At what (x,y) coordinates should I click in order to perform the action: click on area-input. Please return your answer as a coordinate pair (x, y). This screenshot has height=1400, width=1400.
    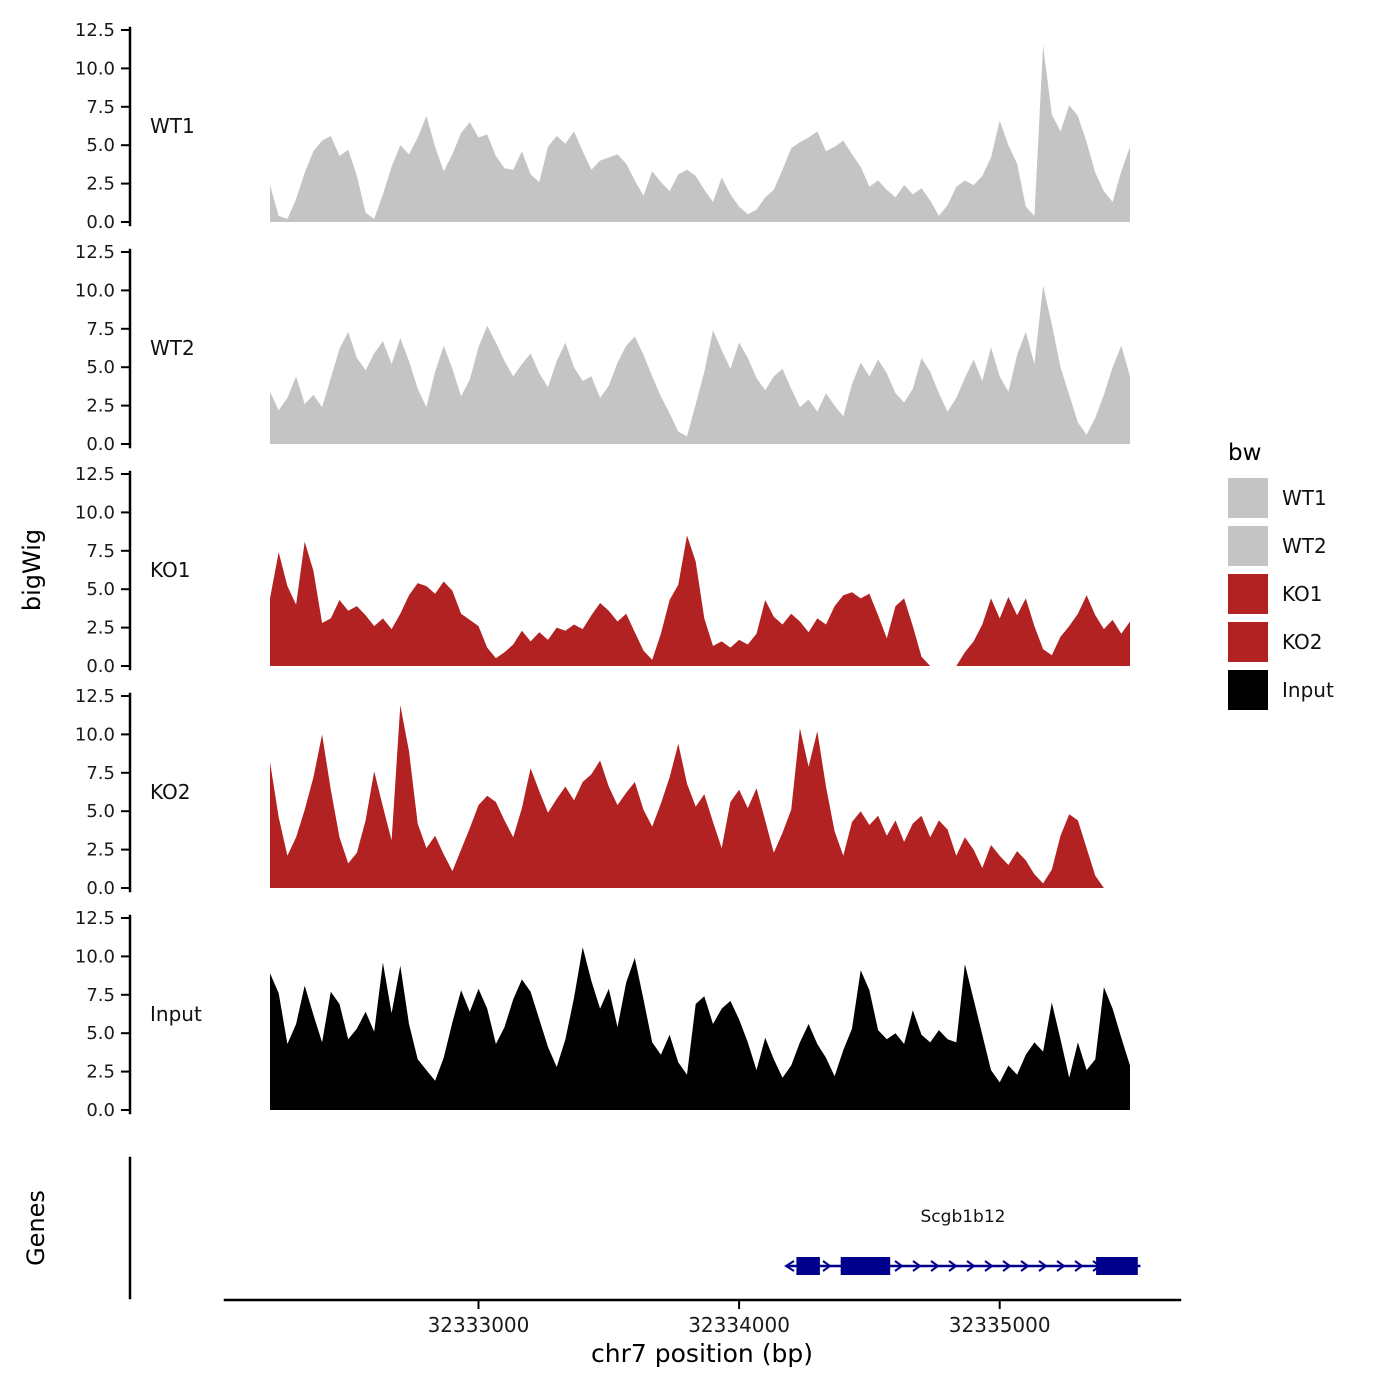
    Looking at the image, I should click on (700, 1028).